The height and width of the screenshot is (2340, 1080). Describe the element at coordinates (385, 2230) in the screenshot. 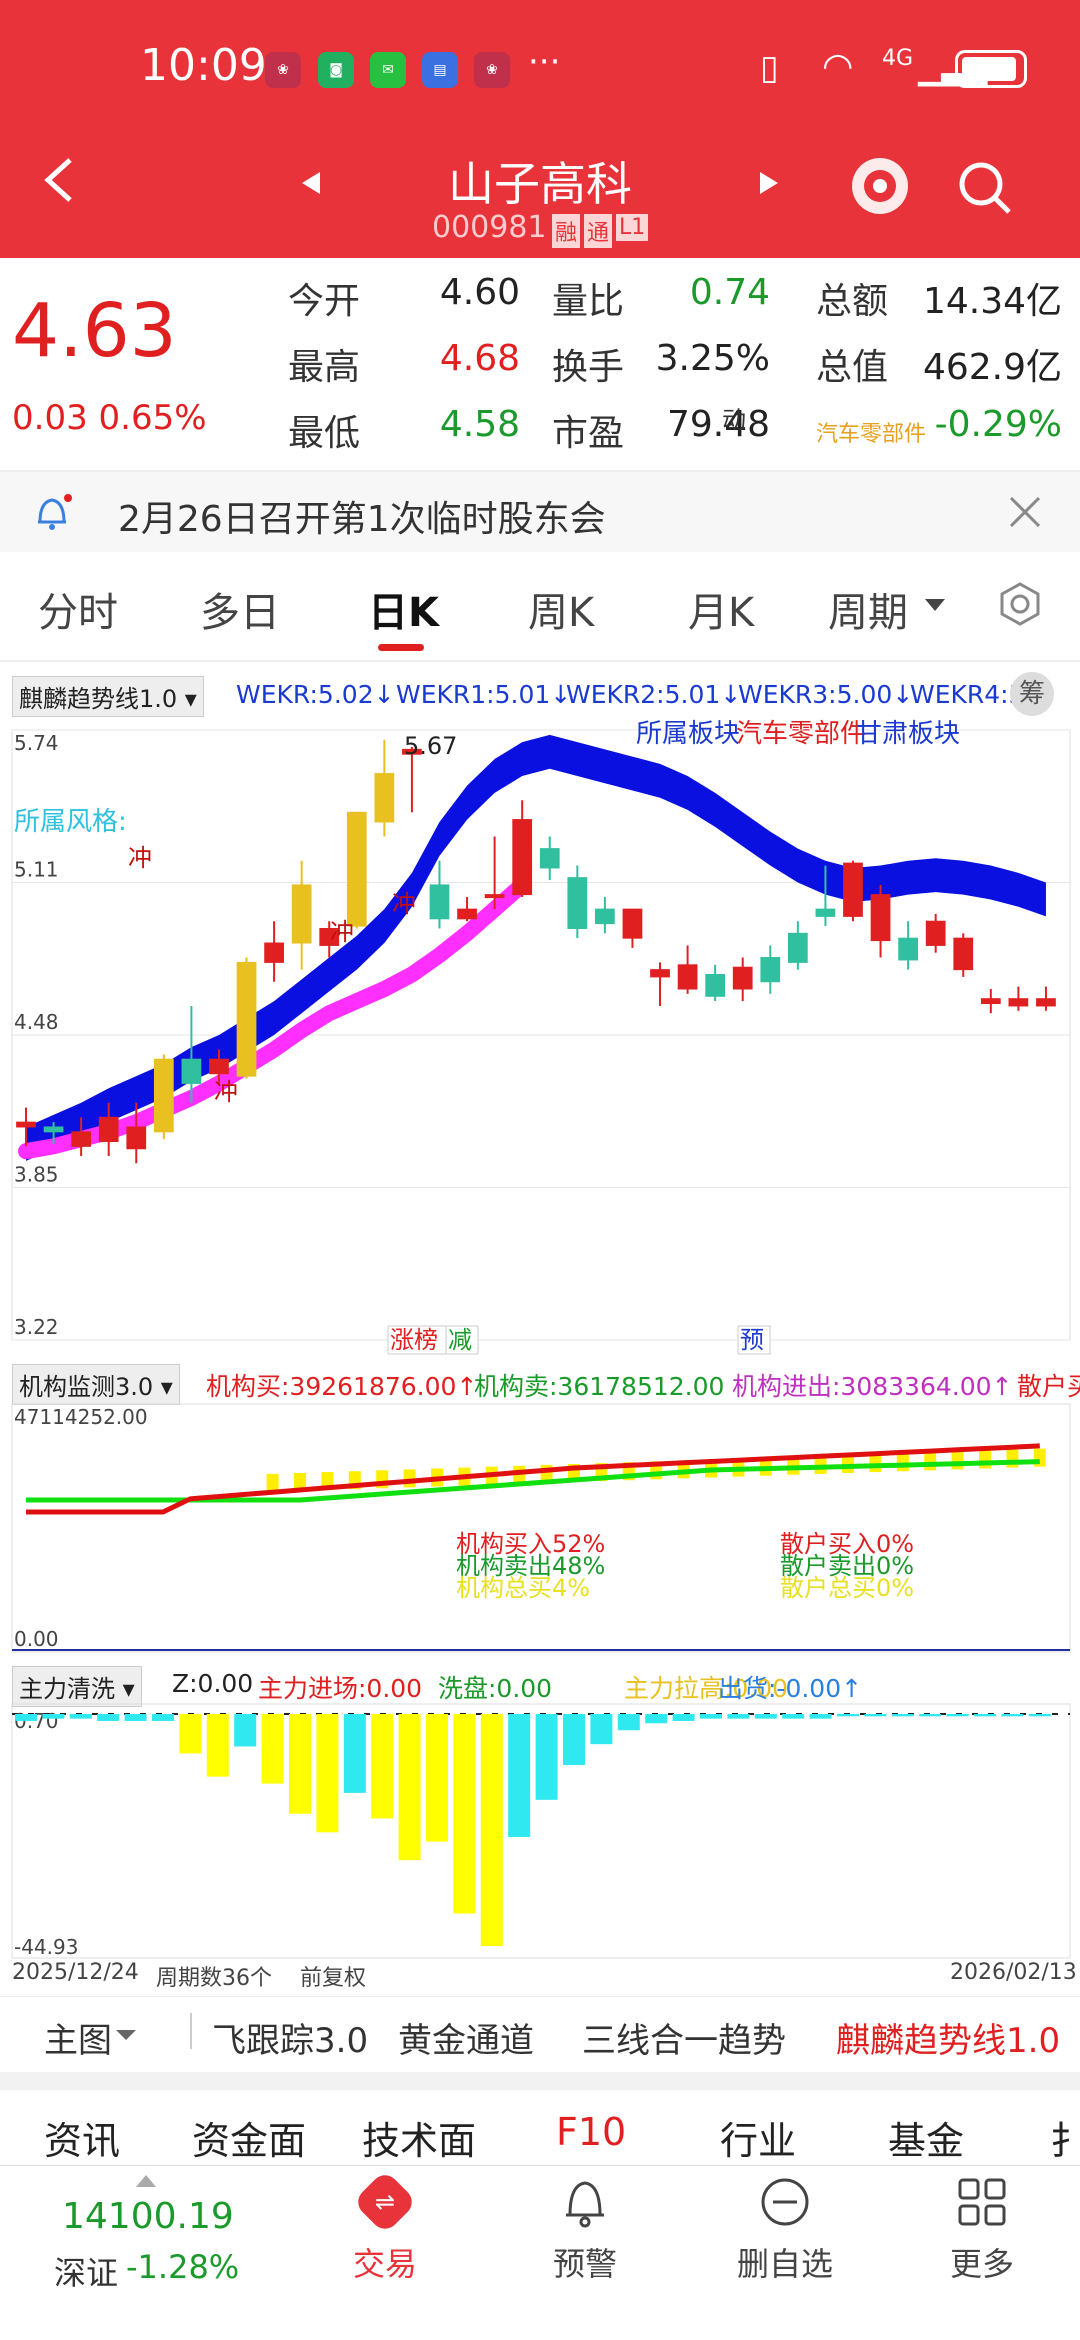

I see `nav-trade: ⇌ 交易` at that location.